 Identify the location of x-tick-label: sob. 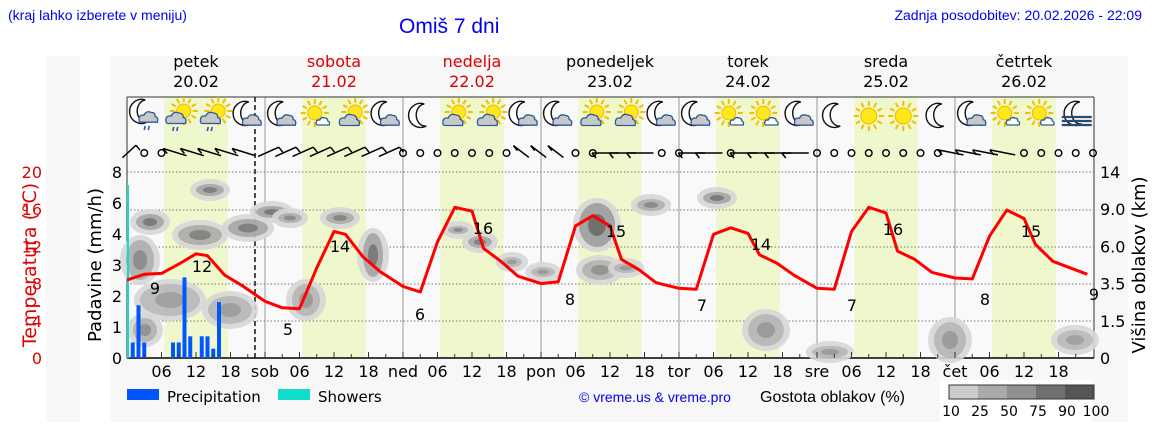
(265, 371).